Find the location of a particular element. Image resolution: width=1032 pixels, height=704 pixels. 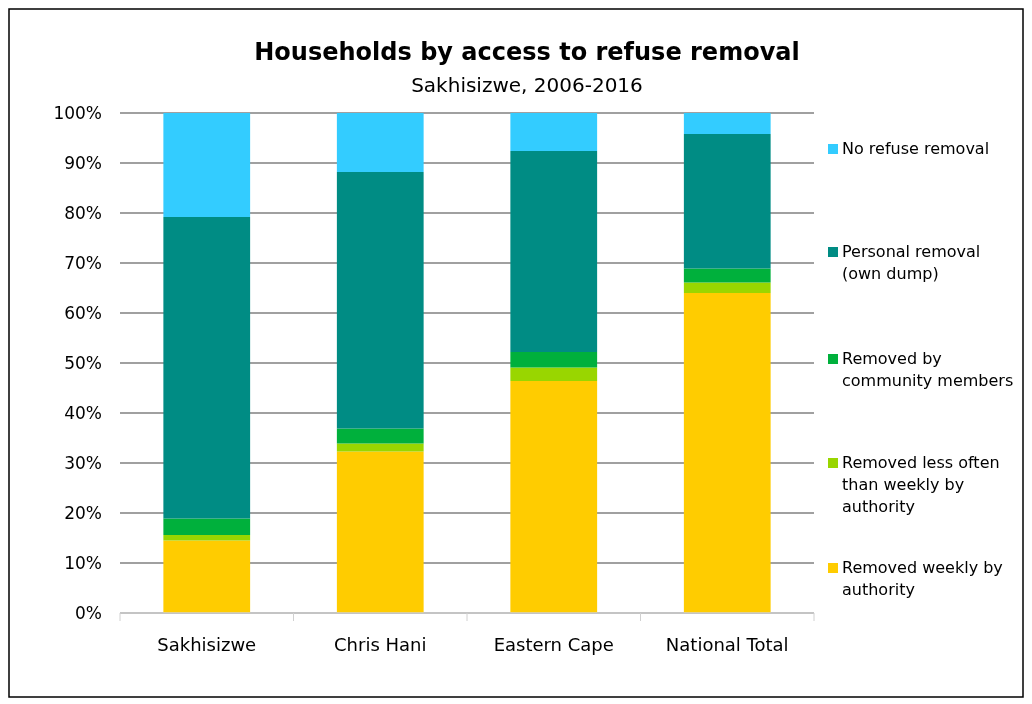

y-tick-label: 20% is located at coordinates (83, 512).